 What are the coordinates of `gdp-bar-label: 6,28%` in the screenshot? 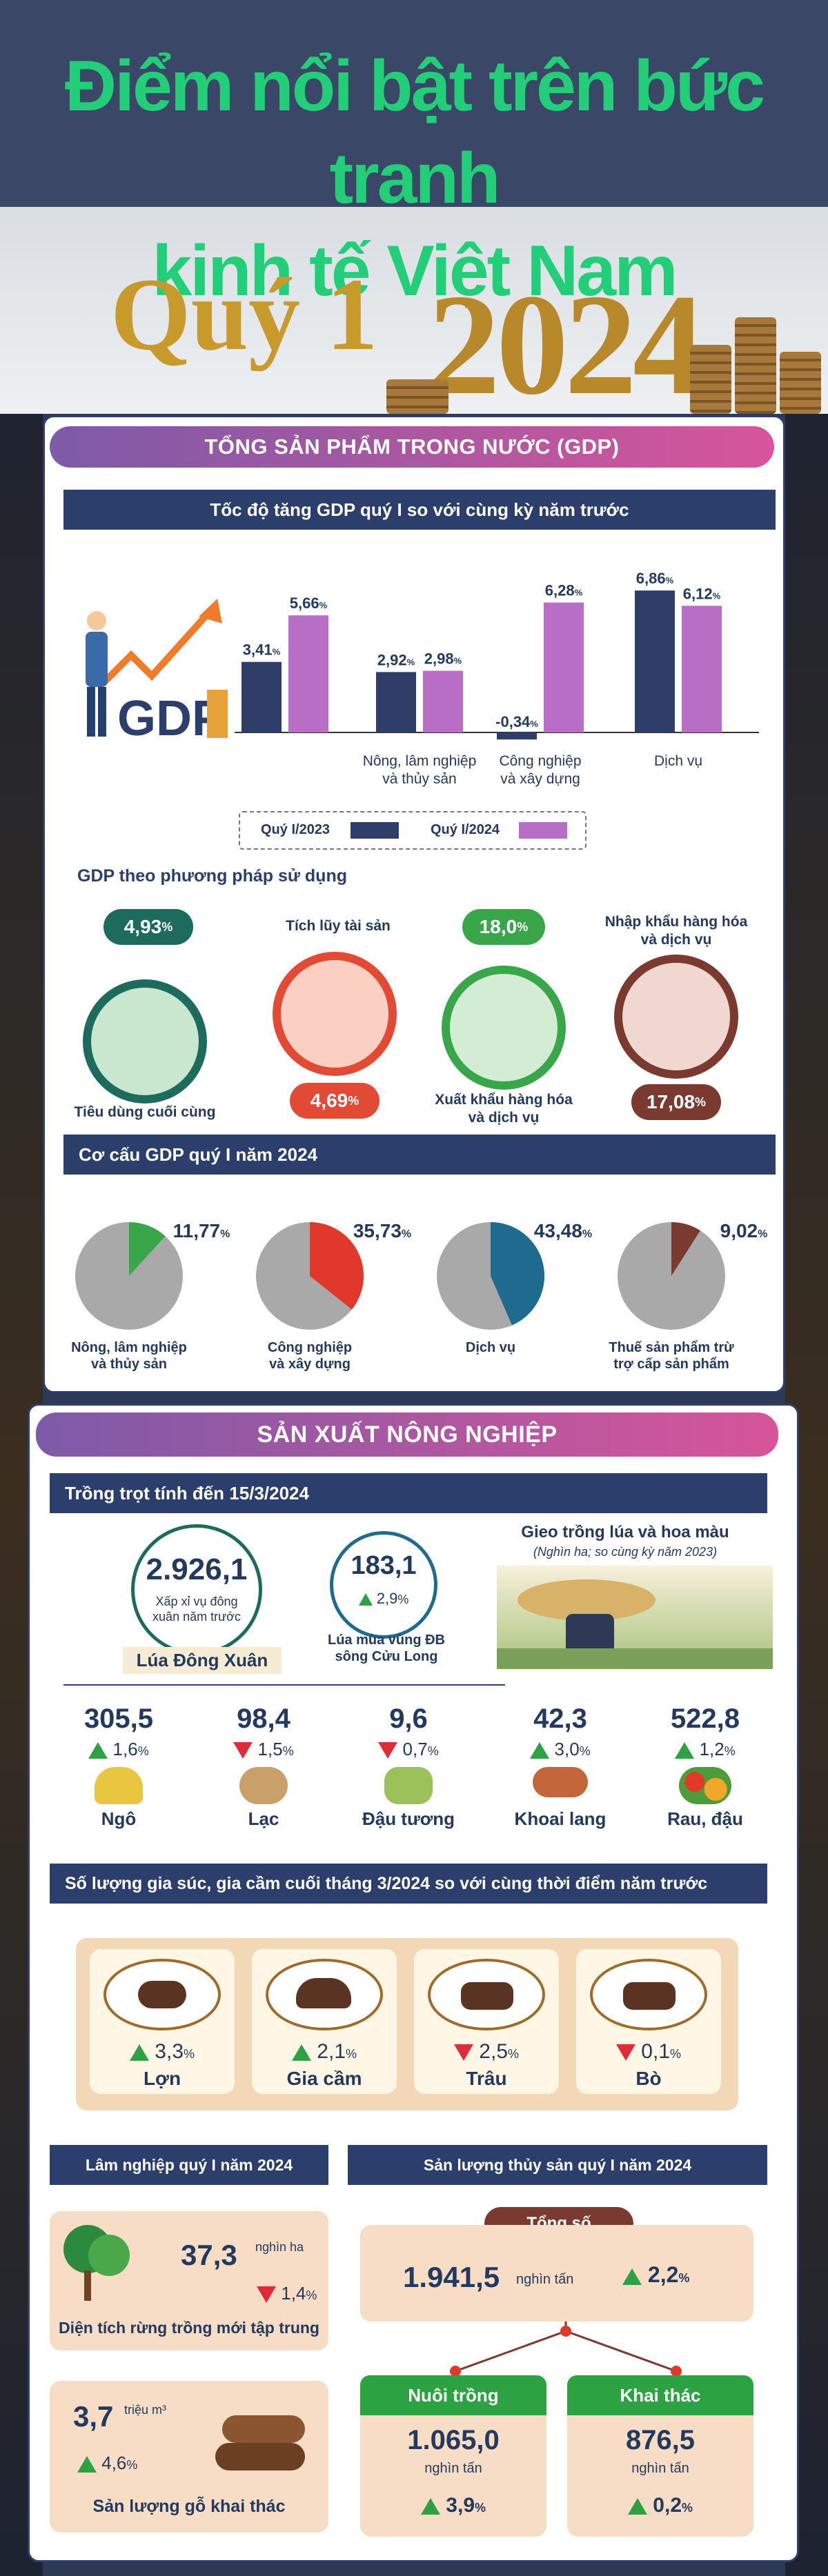 It's located at (564, 590).